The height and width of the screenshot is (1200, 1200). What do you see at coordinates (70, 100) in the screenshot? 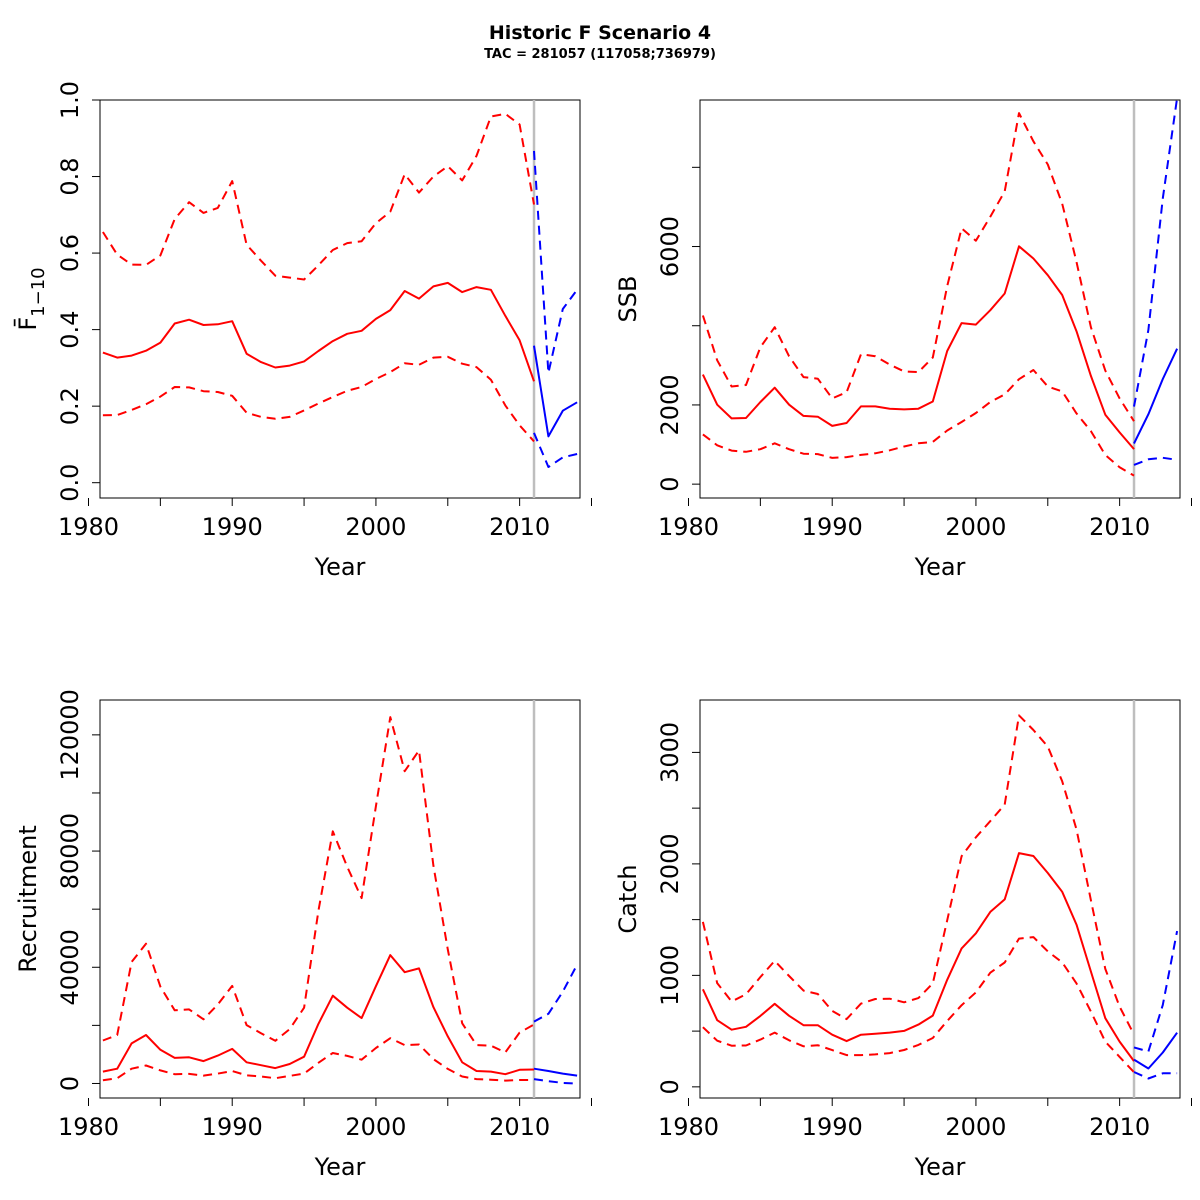
I see `y-tick-label: 1.0` at bounding box center [70, 100].